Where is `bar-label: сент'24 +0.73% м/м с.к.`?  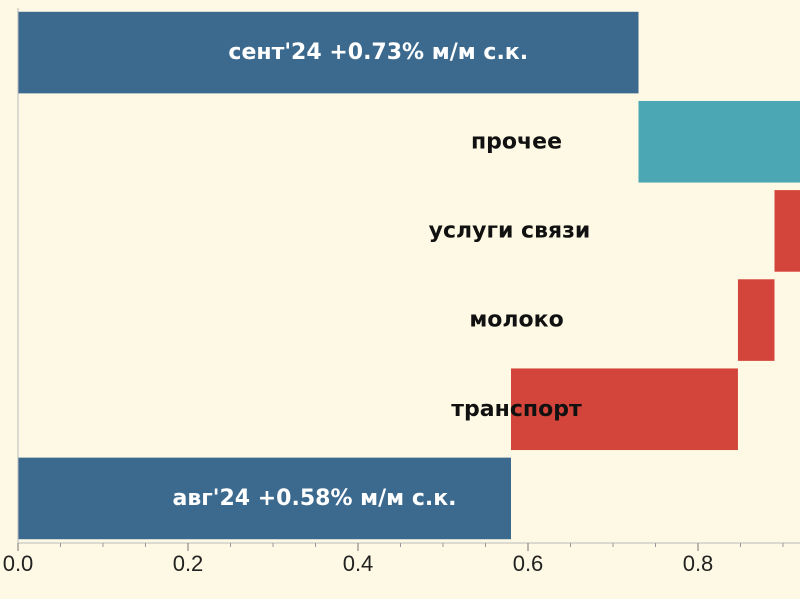
bar-label: сент'24 +0.73% м/м с.к. is located at coordinates (378, 52).